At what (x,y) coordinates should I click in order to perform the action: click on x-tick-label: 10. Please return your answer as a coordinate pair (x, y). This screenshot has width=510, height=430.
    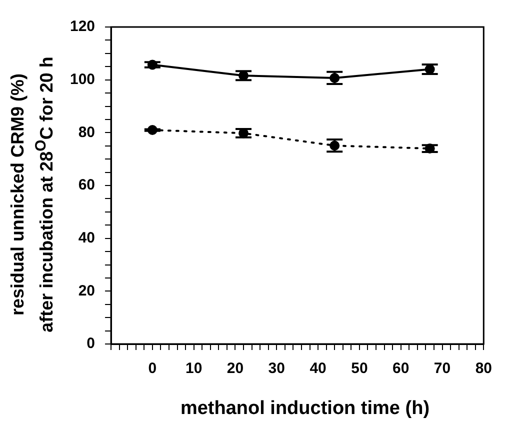
    Looking at the image, I should click on (193, 369).